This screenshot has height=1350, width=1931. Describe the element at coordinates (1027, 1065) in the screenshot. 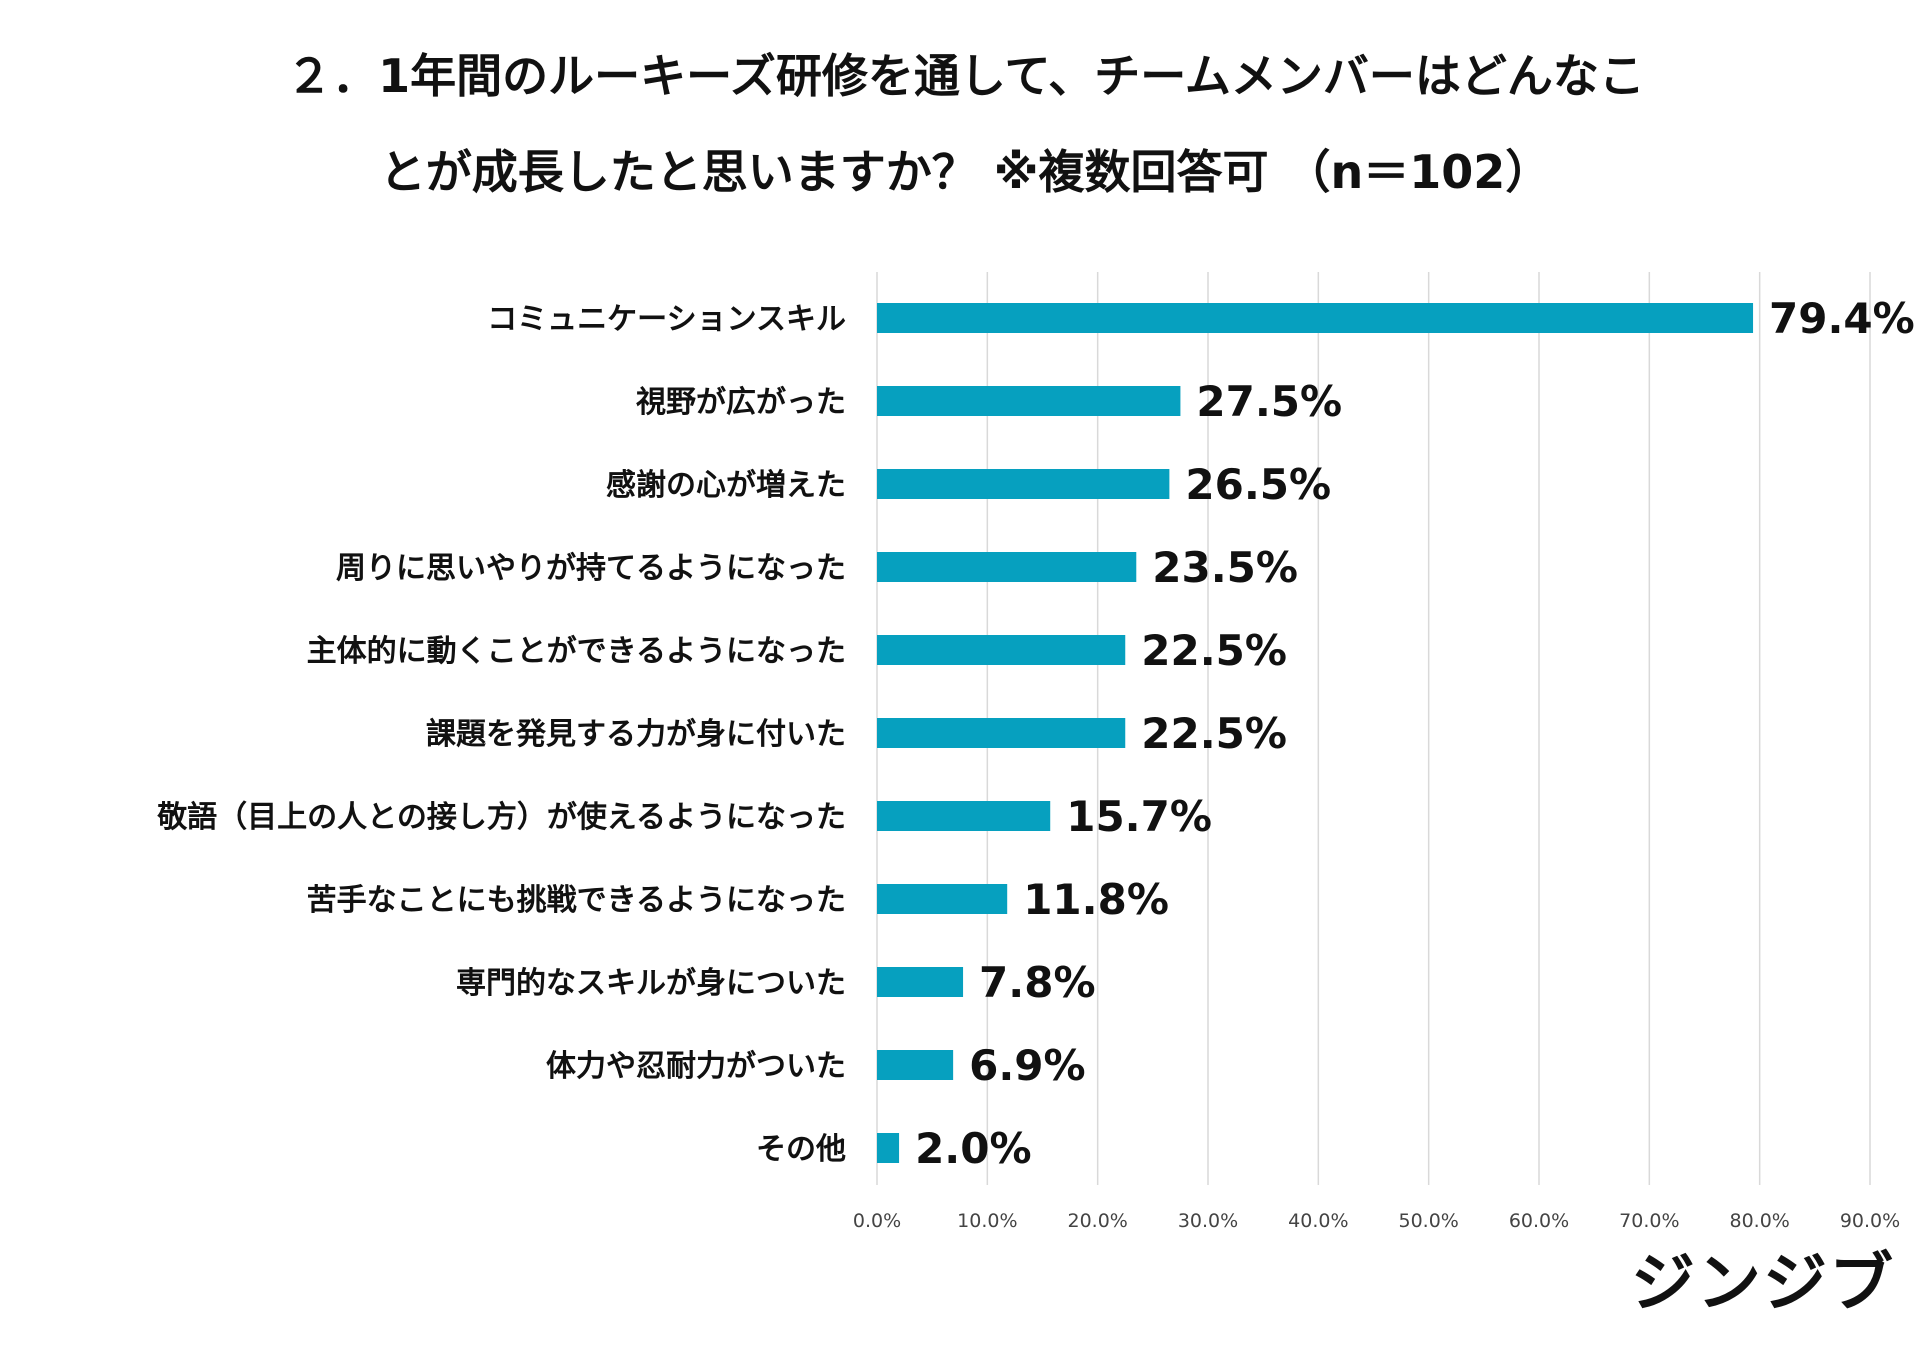

I see `data-label: 6.9%` at that location.